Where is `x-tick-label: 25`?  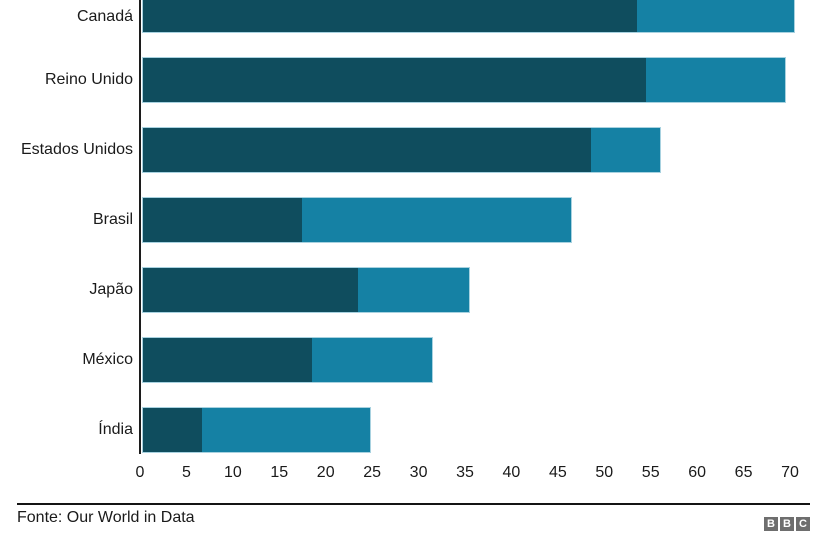 x-tick-label: 25 is located at coordinates (372, 472).